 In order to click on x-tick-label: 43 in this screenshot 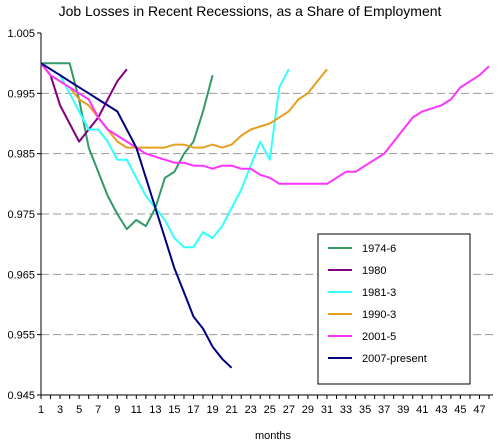, I will do `click(441, 410)`.